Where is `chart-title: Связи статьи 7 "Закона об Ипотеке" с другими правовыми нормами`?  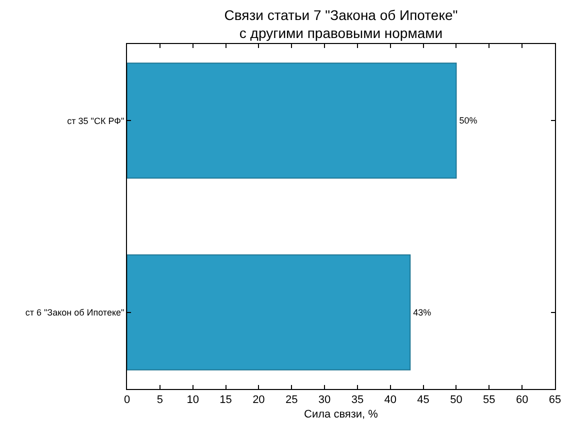 chart-title: Связи статьи 7 "Закона об Ипотеке" с другими правовыми нормами is located at coordinates (341, 24).